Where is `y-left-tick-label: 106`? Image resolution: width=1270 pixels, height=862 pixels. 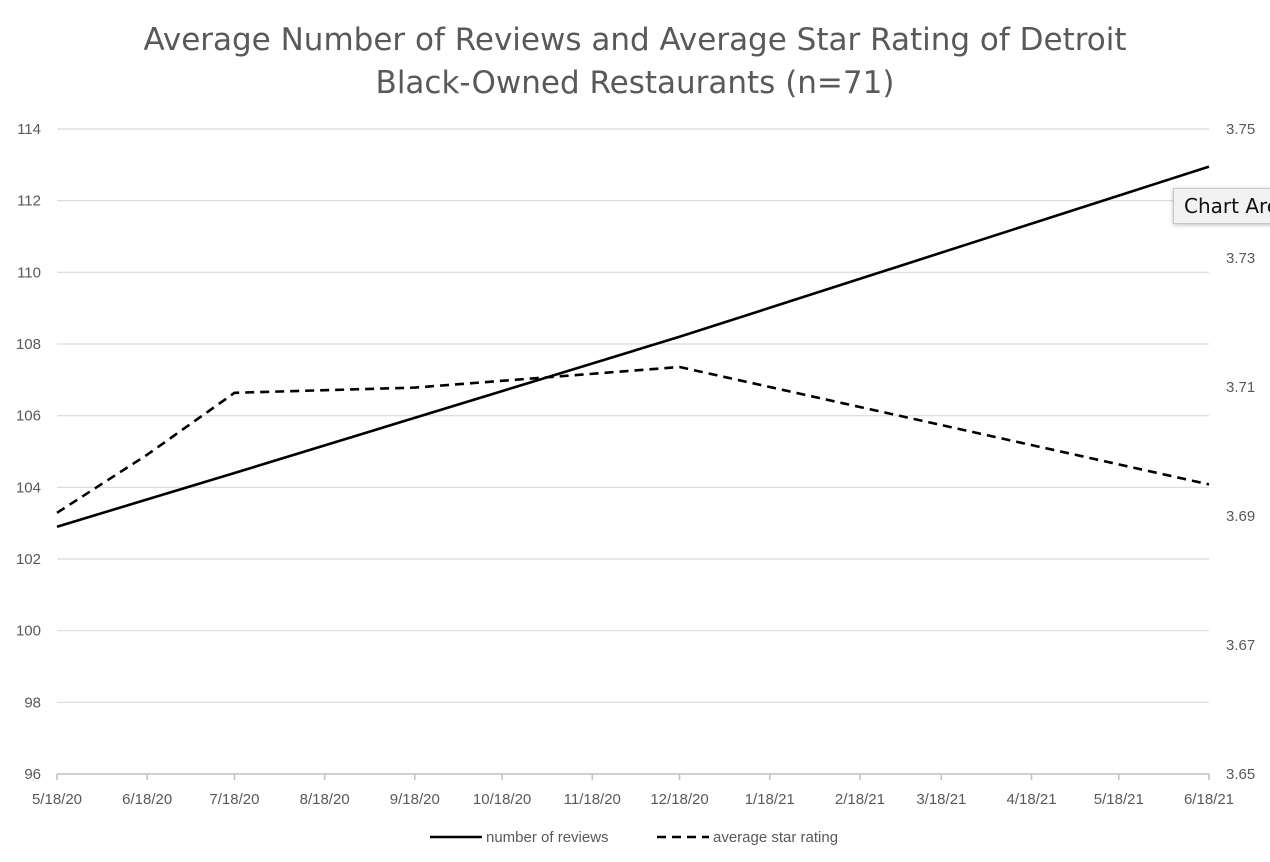
y-left-tick-label: 106 is located at coordinates (28, 416).